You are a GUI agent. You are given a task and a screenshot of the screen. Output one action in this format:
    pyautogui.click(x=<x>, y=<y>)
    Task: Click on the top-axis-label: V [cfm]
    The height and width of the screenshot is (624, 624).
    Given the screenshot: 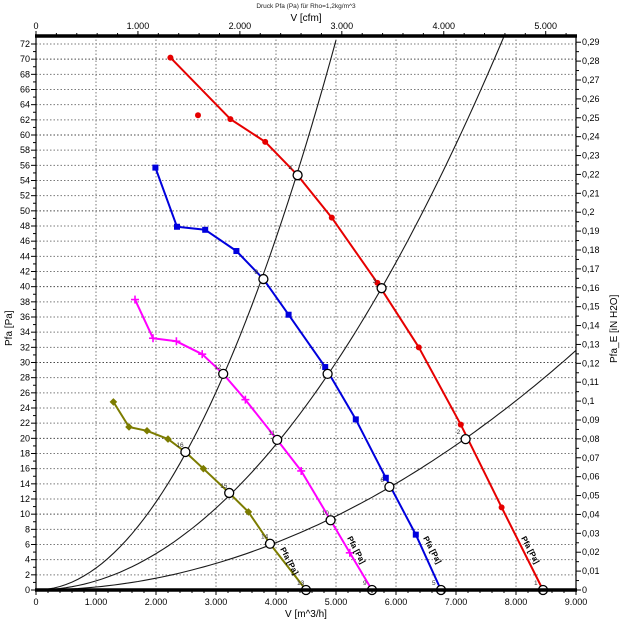 What is the action you would take?
    pyautogui.click(x=305, y=18)
    